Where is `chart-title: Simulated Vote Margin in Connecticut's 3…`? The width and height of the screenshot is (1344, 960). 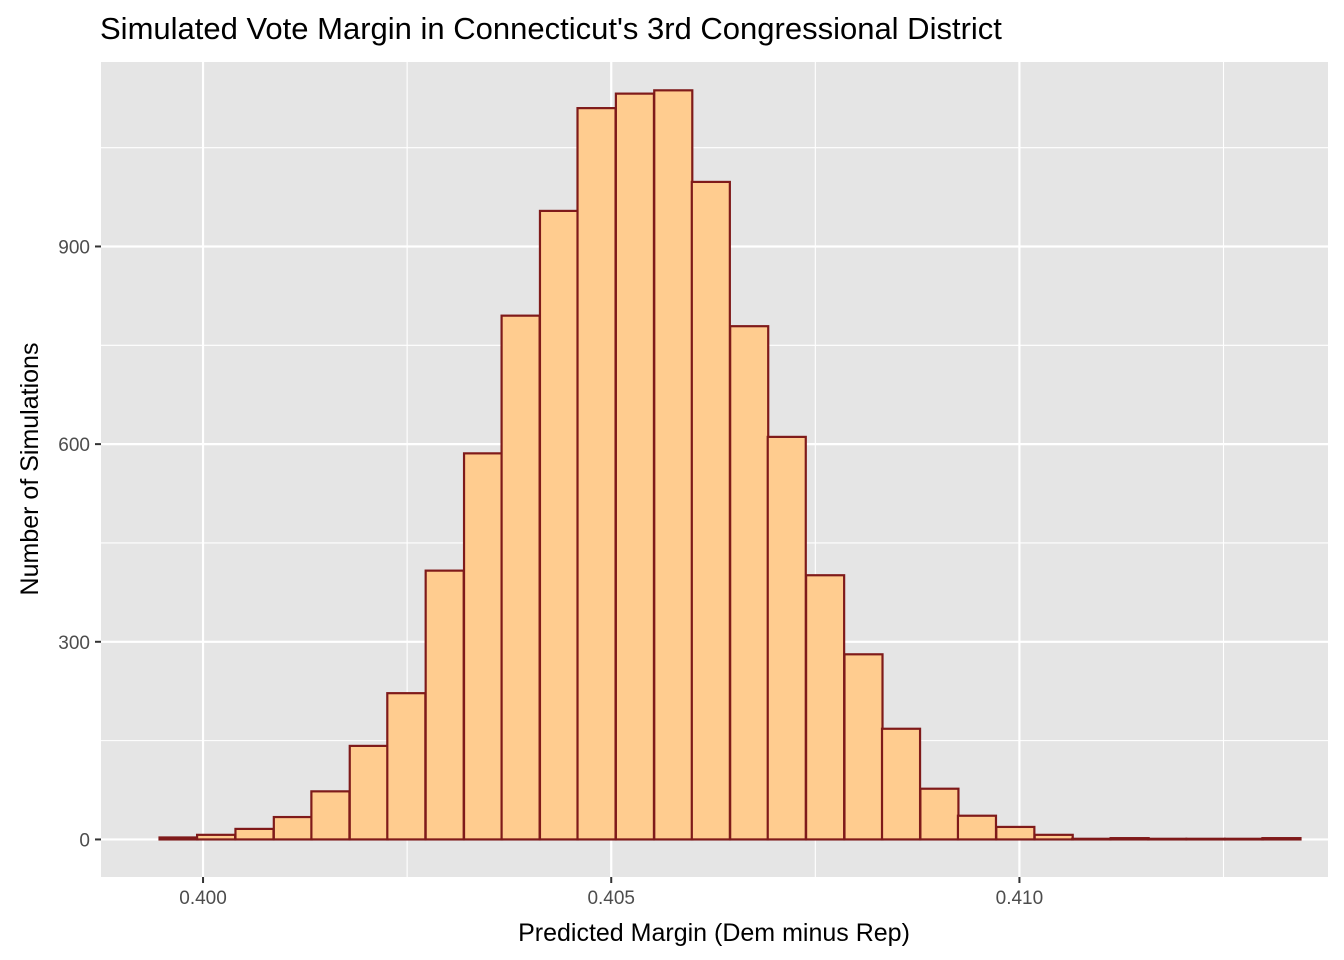 chart-title: Simulated Vote Margin in Connecticut's 3… is located at coordinates (551, 28).